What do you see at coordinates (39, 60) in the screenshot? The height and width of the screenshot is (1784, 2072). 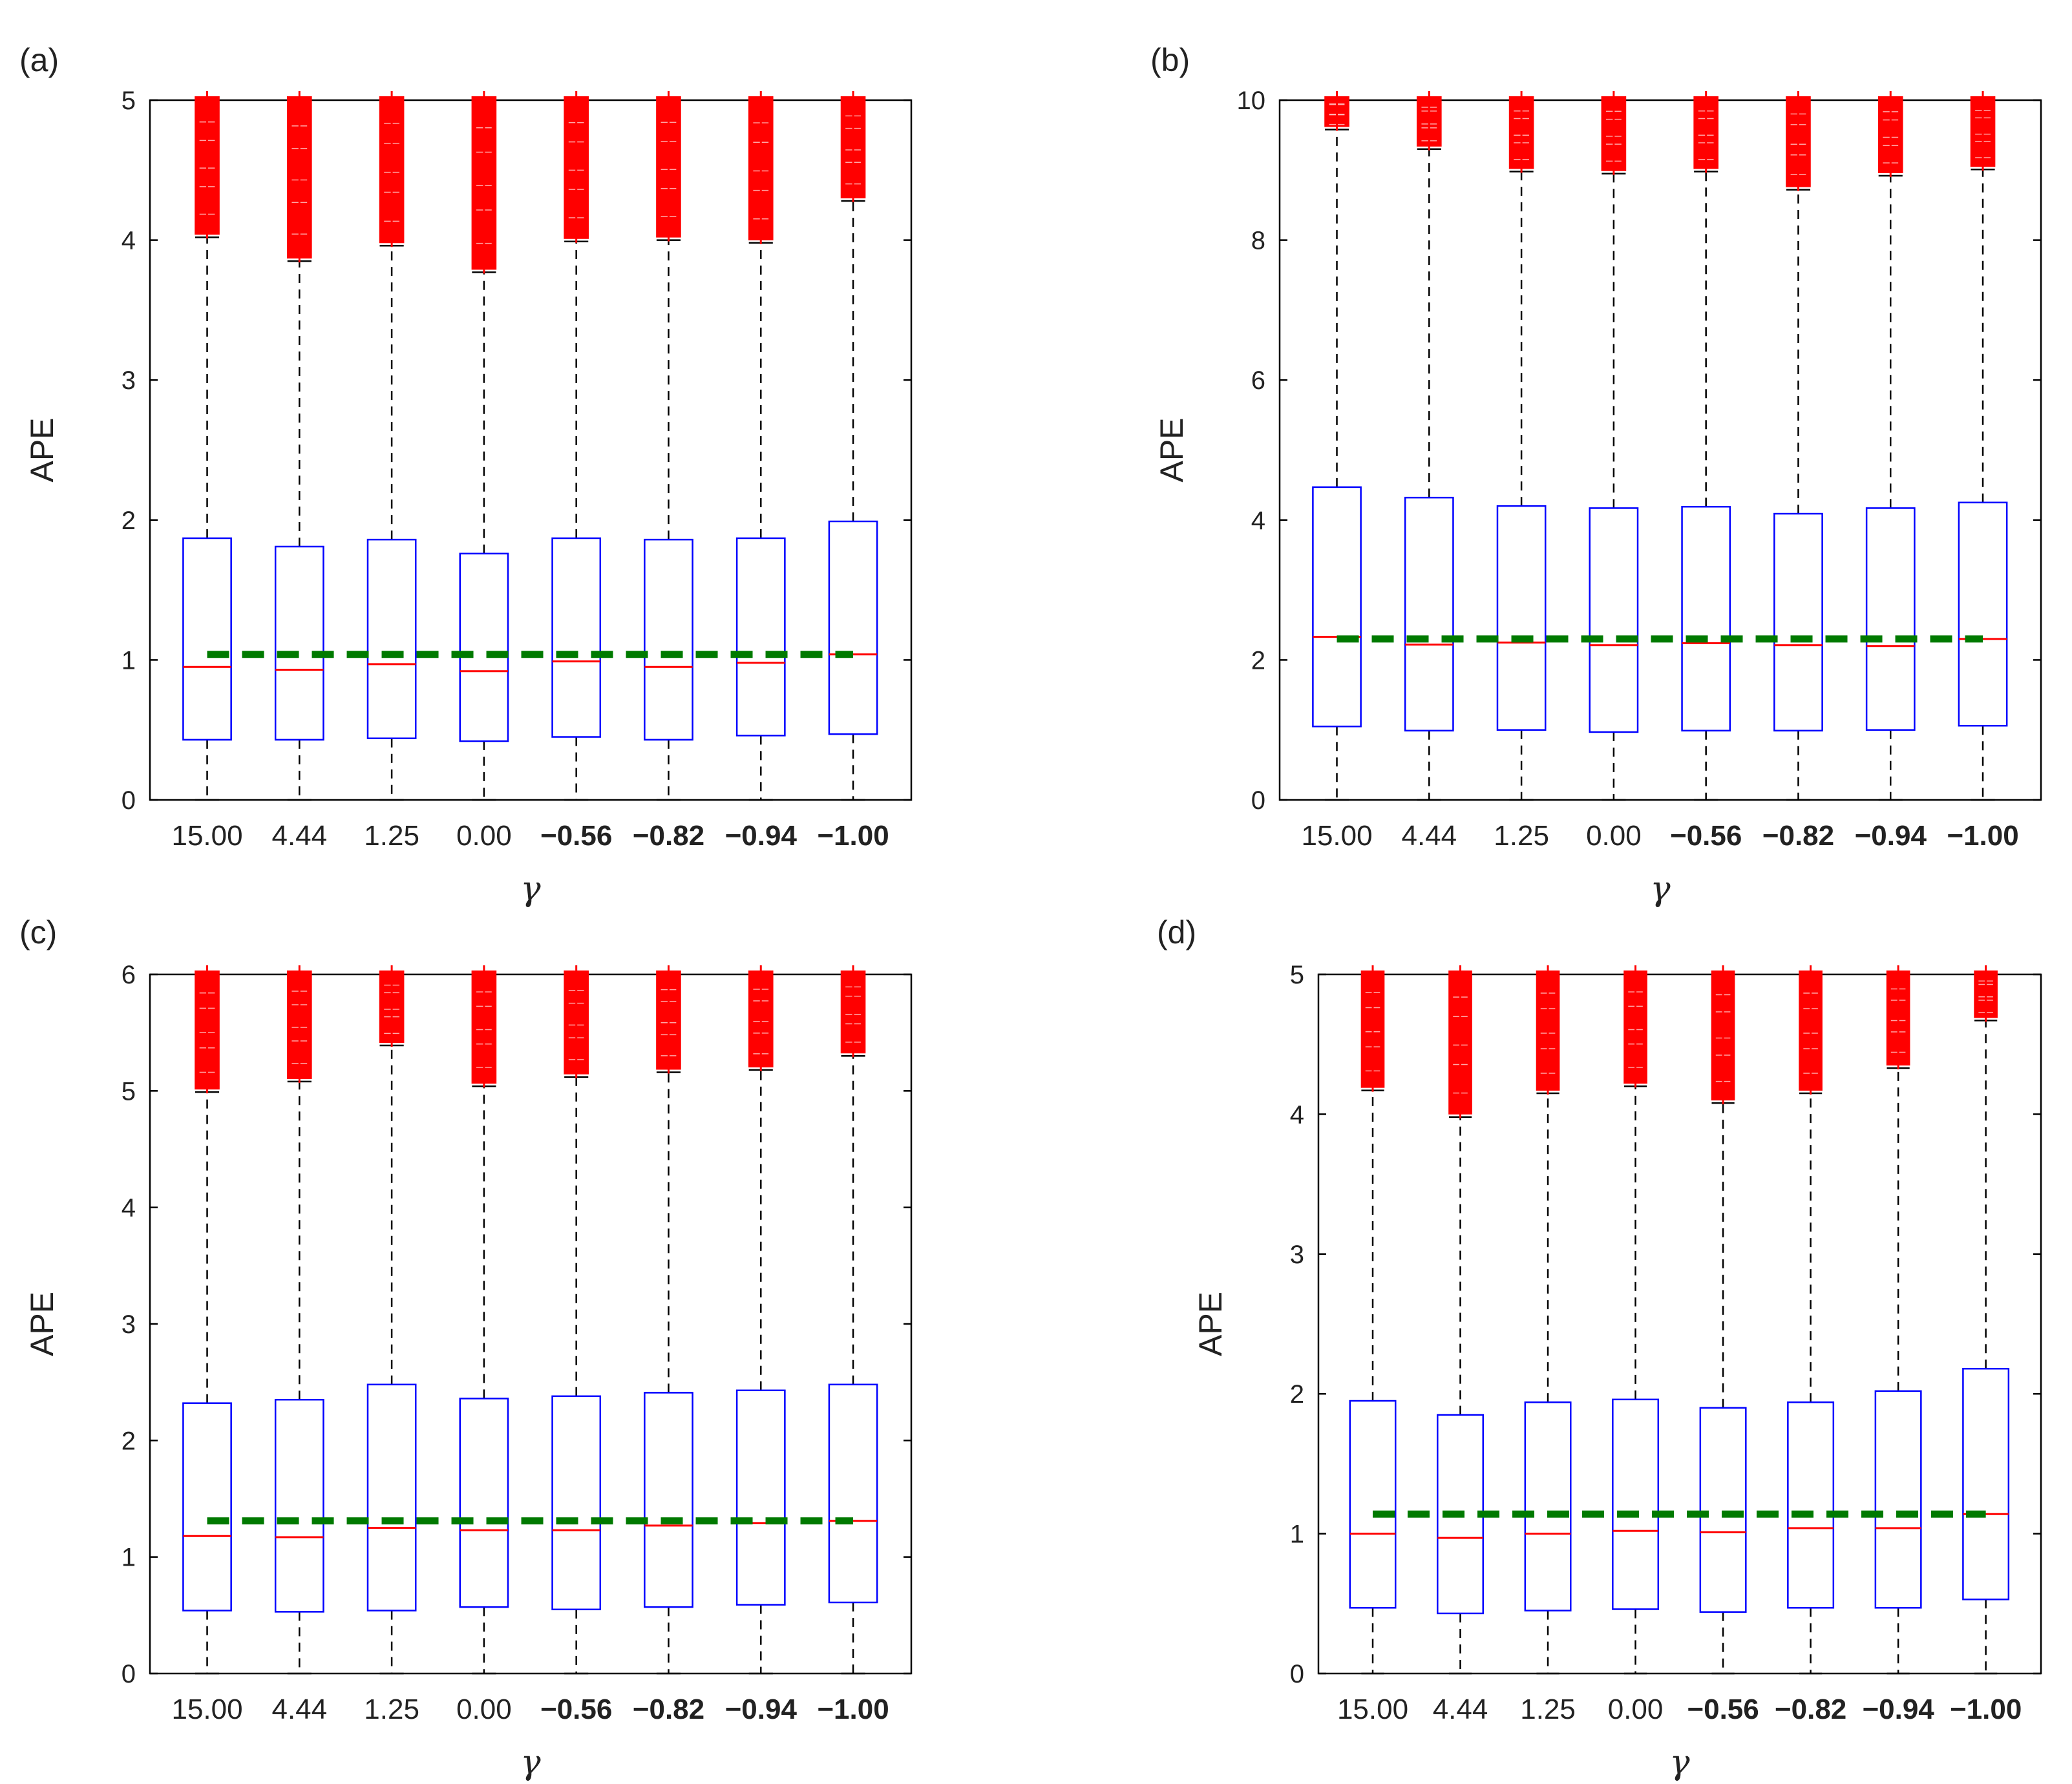 I see `panel-label: (a)` at bounding box center [39, 60].